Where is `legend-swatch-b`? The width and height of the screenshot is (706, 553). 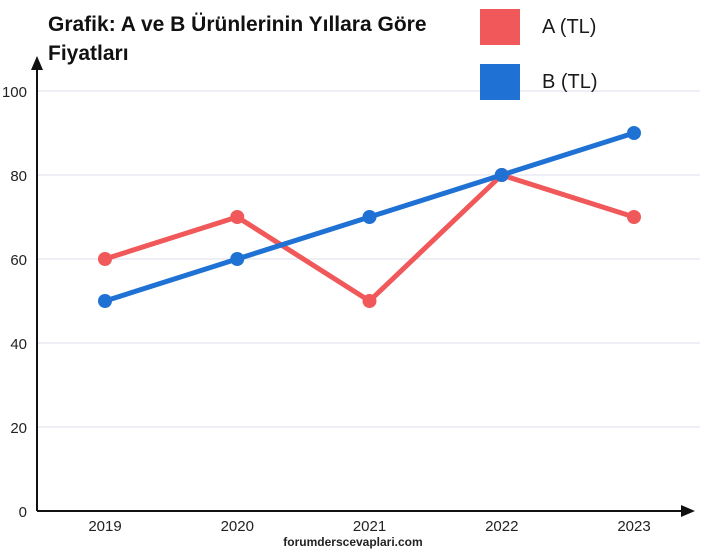 legend-swatch-b is located at coordinates (500, 82).